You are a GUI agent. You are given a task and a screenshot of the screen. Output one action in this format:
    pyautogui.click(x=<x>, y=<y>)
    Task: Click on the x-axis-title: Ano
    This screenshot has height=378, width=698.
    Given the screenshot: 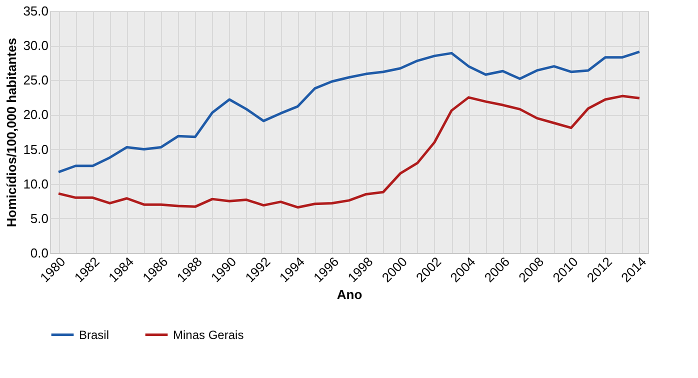 What is the action you would take?
    pyautogui.click(x=349, y=294)
    